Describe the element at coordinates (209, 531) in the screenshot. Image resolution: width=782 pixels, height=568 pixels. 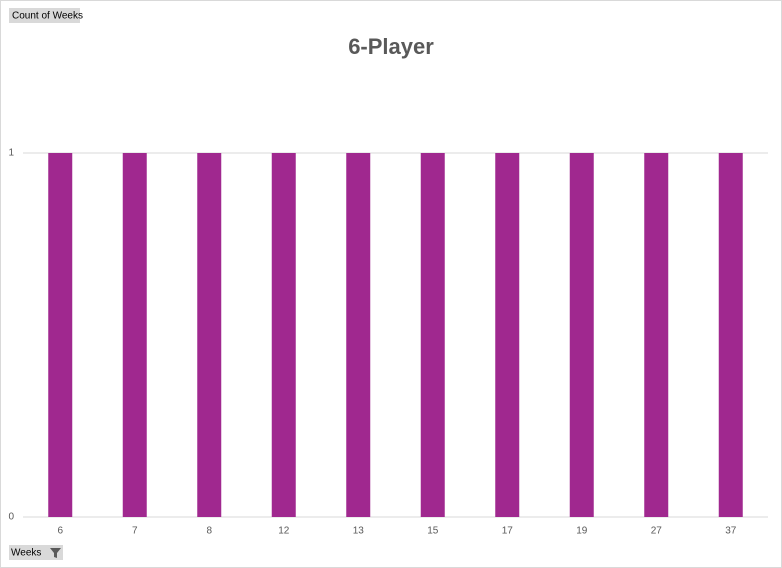
I see `x-tick-label: 8` at that location.